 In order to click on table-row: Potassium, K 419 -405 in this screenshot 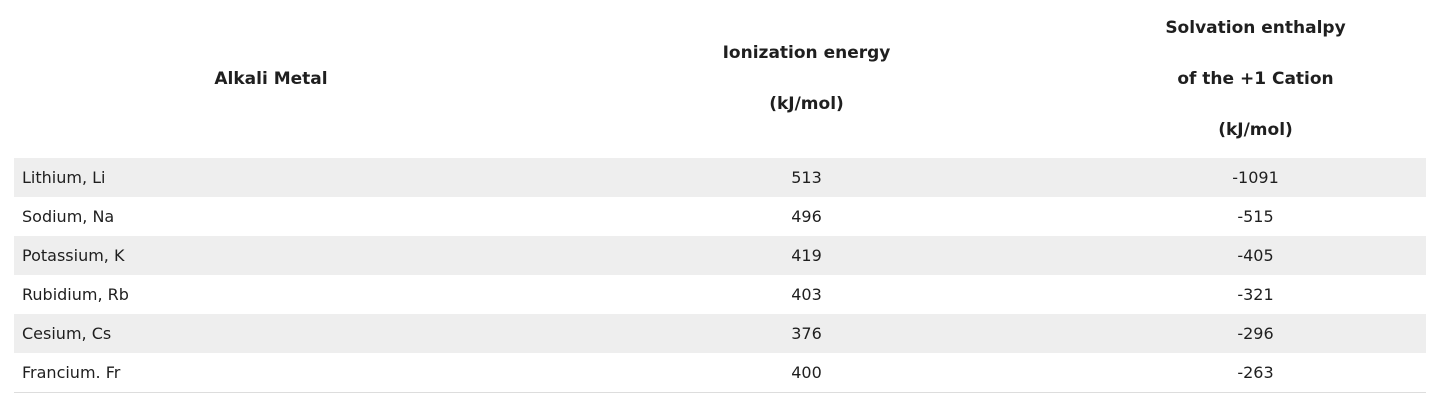, I will do `click(720, 255)`.